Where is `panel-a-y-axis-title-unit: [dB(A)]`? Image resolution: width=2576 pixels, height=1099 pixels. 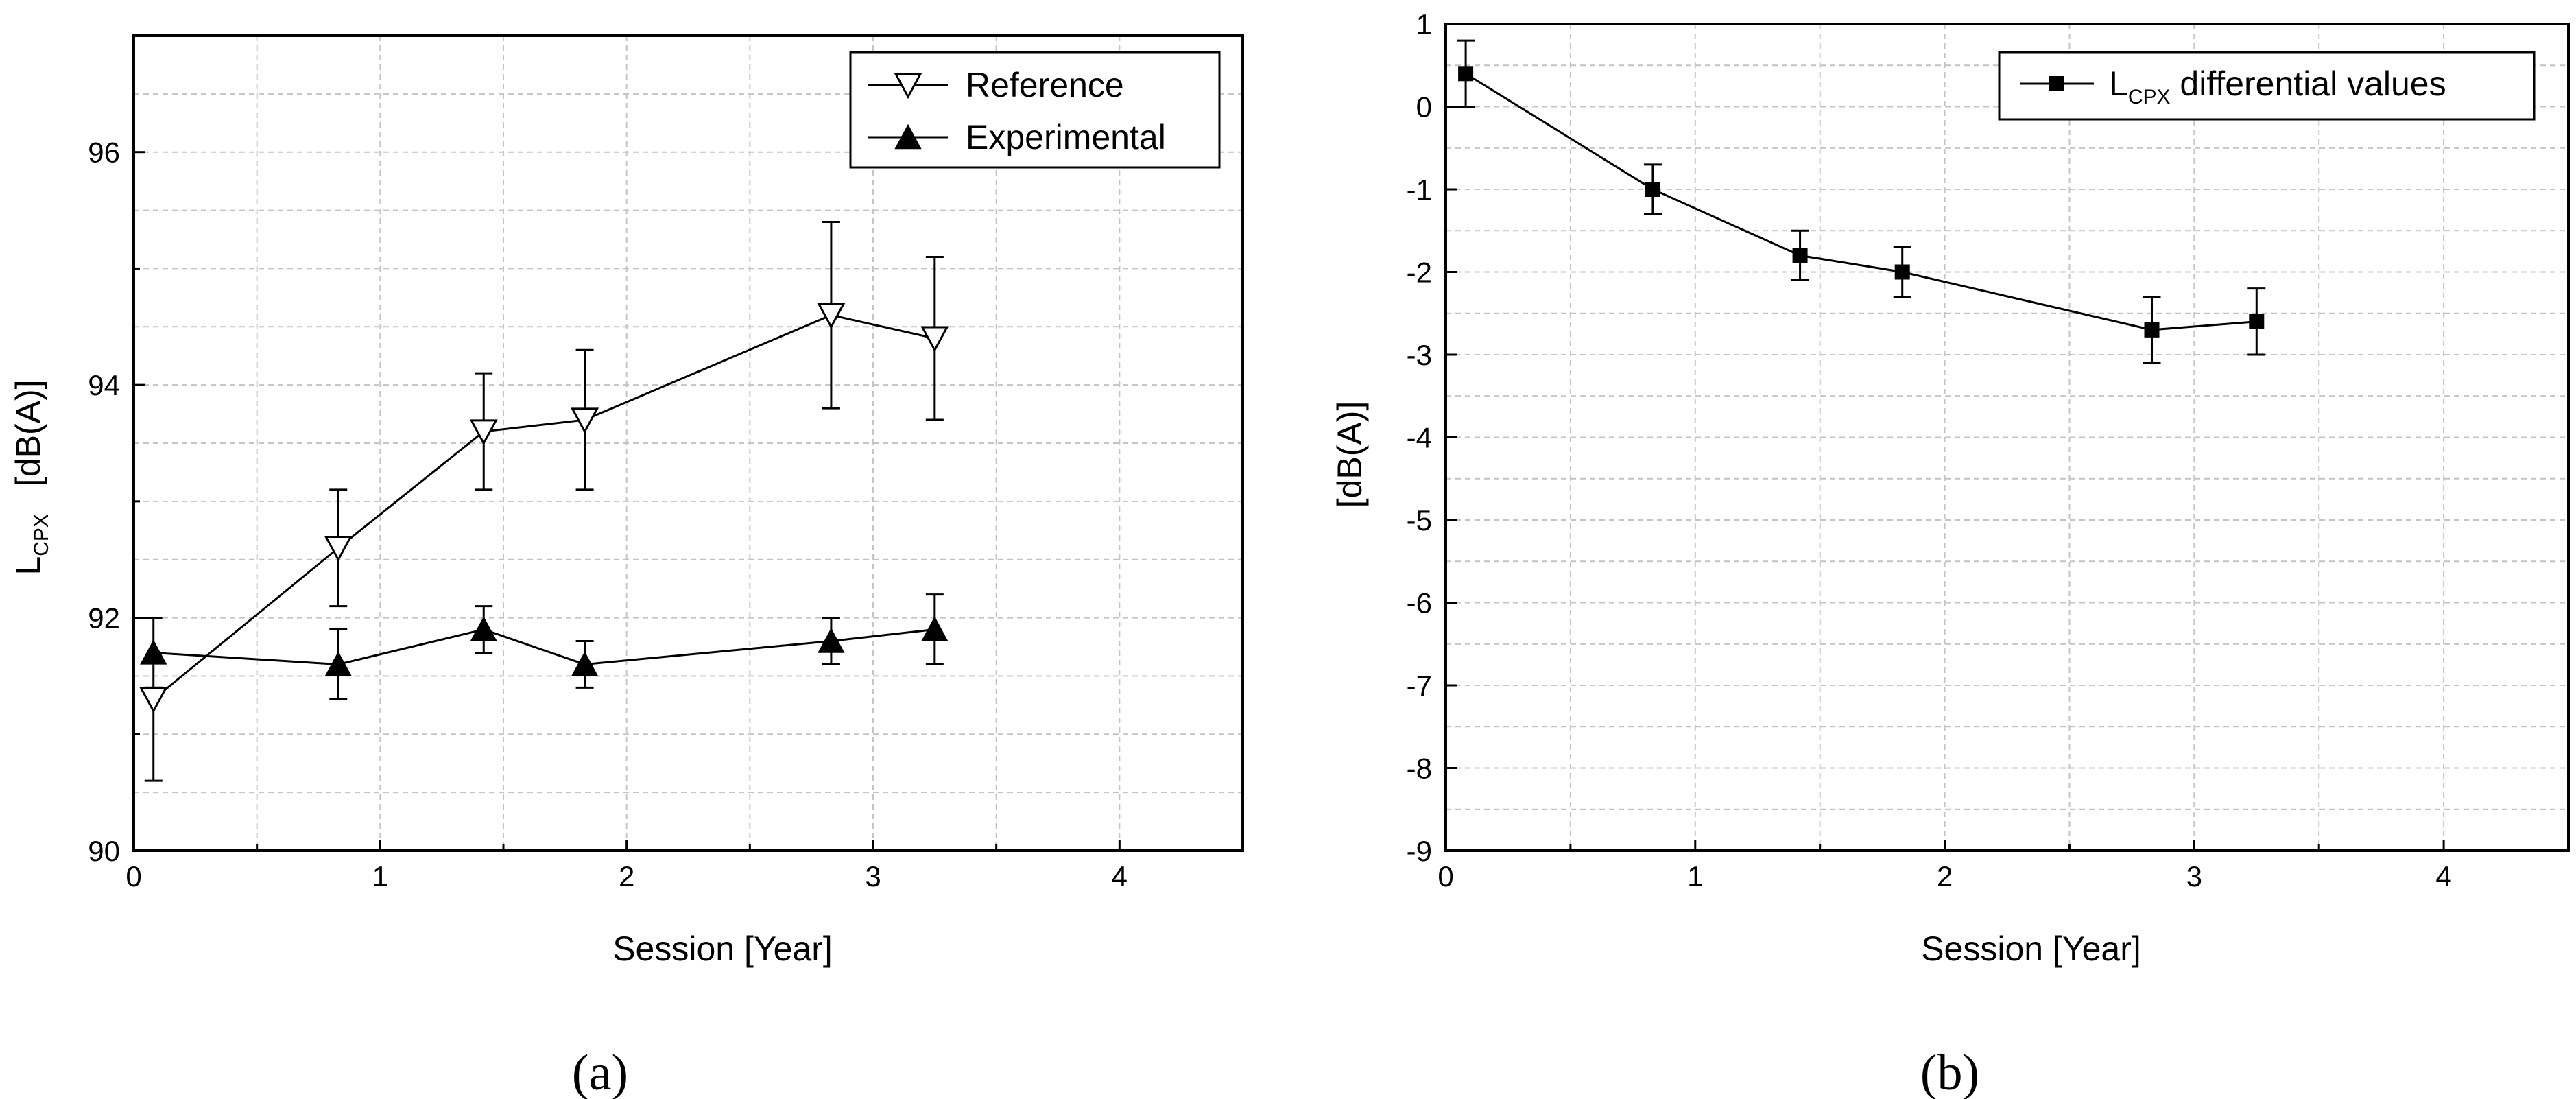 panel-a-y-axis-title-unit: [dB(A)] is located at coordinates (28, 433).